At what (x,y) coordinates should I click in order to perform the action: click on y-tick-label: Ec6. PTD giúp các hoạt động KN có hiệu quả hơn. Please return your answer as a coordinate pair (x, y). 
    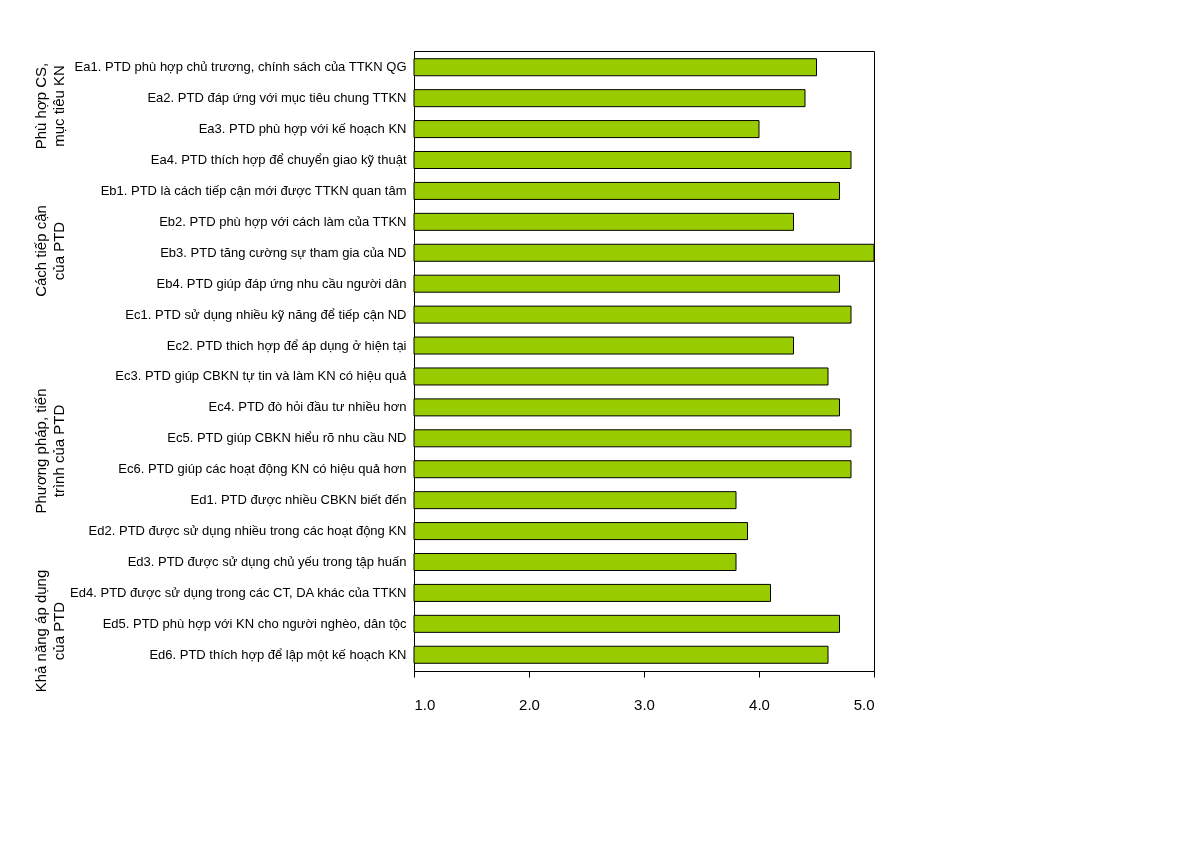
    Looking at the image, I should click on (262, 469).